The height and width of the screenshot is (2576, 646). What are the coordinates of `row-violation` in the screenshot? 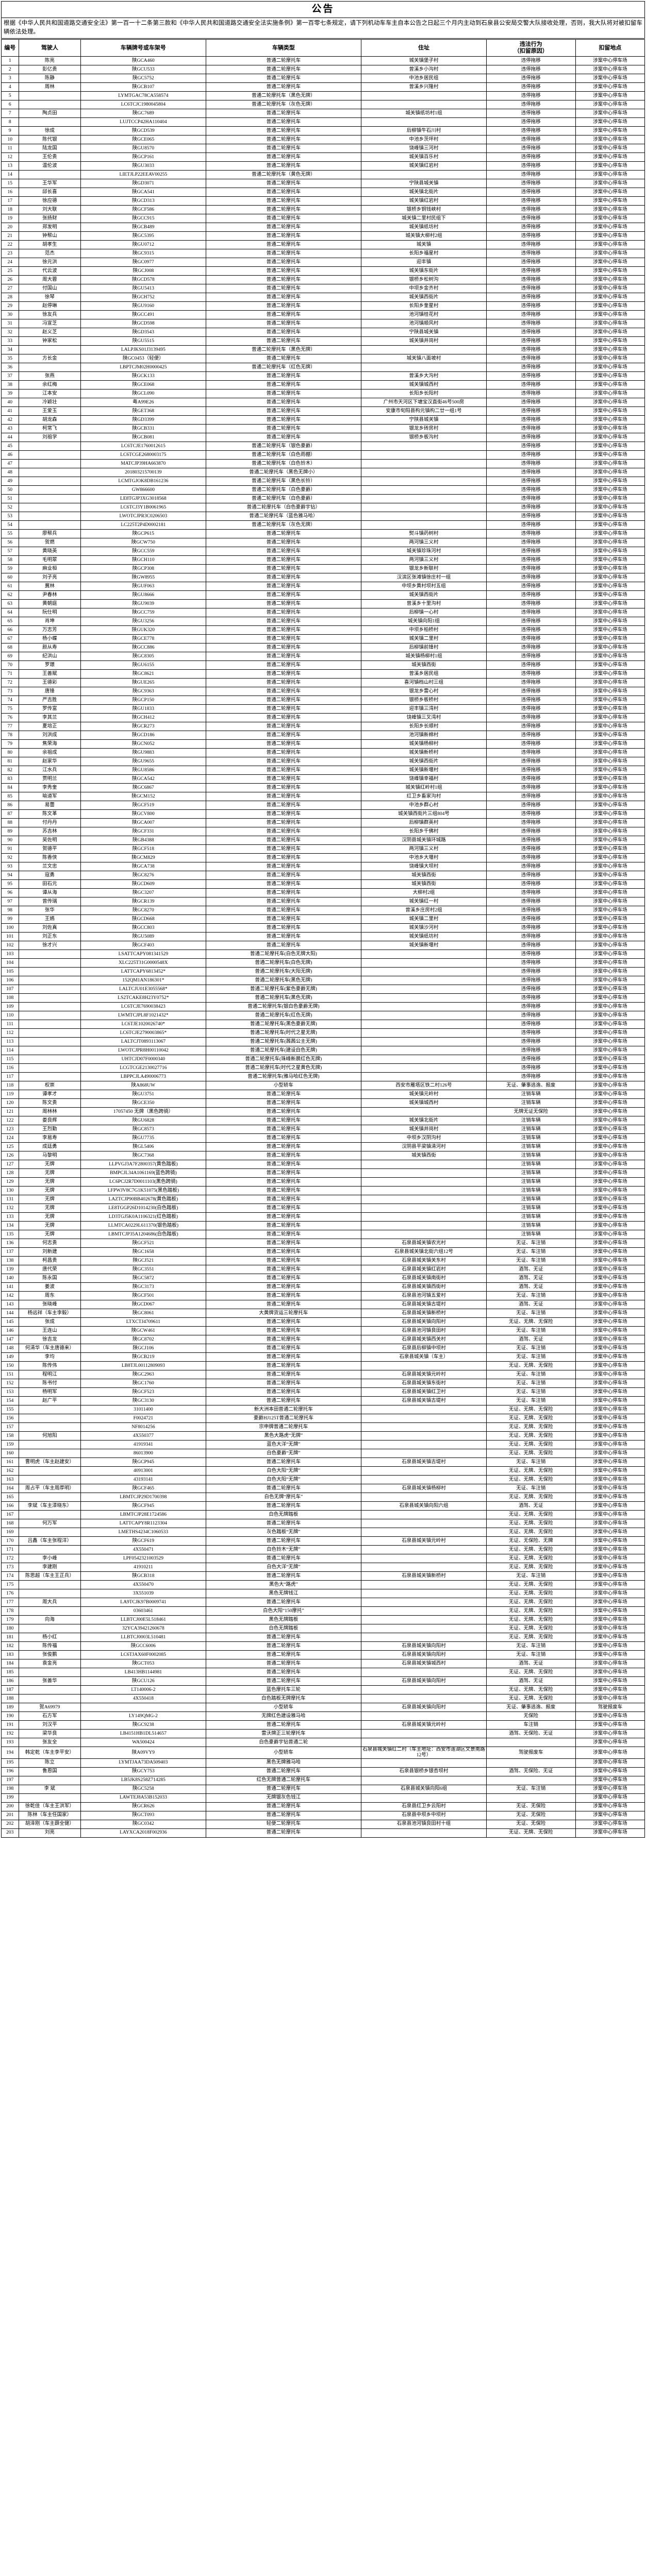 It's located at (531, 1763).